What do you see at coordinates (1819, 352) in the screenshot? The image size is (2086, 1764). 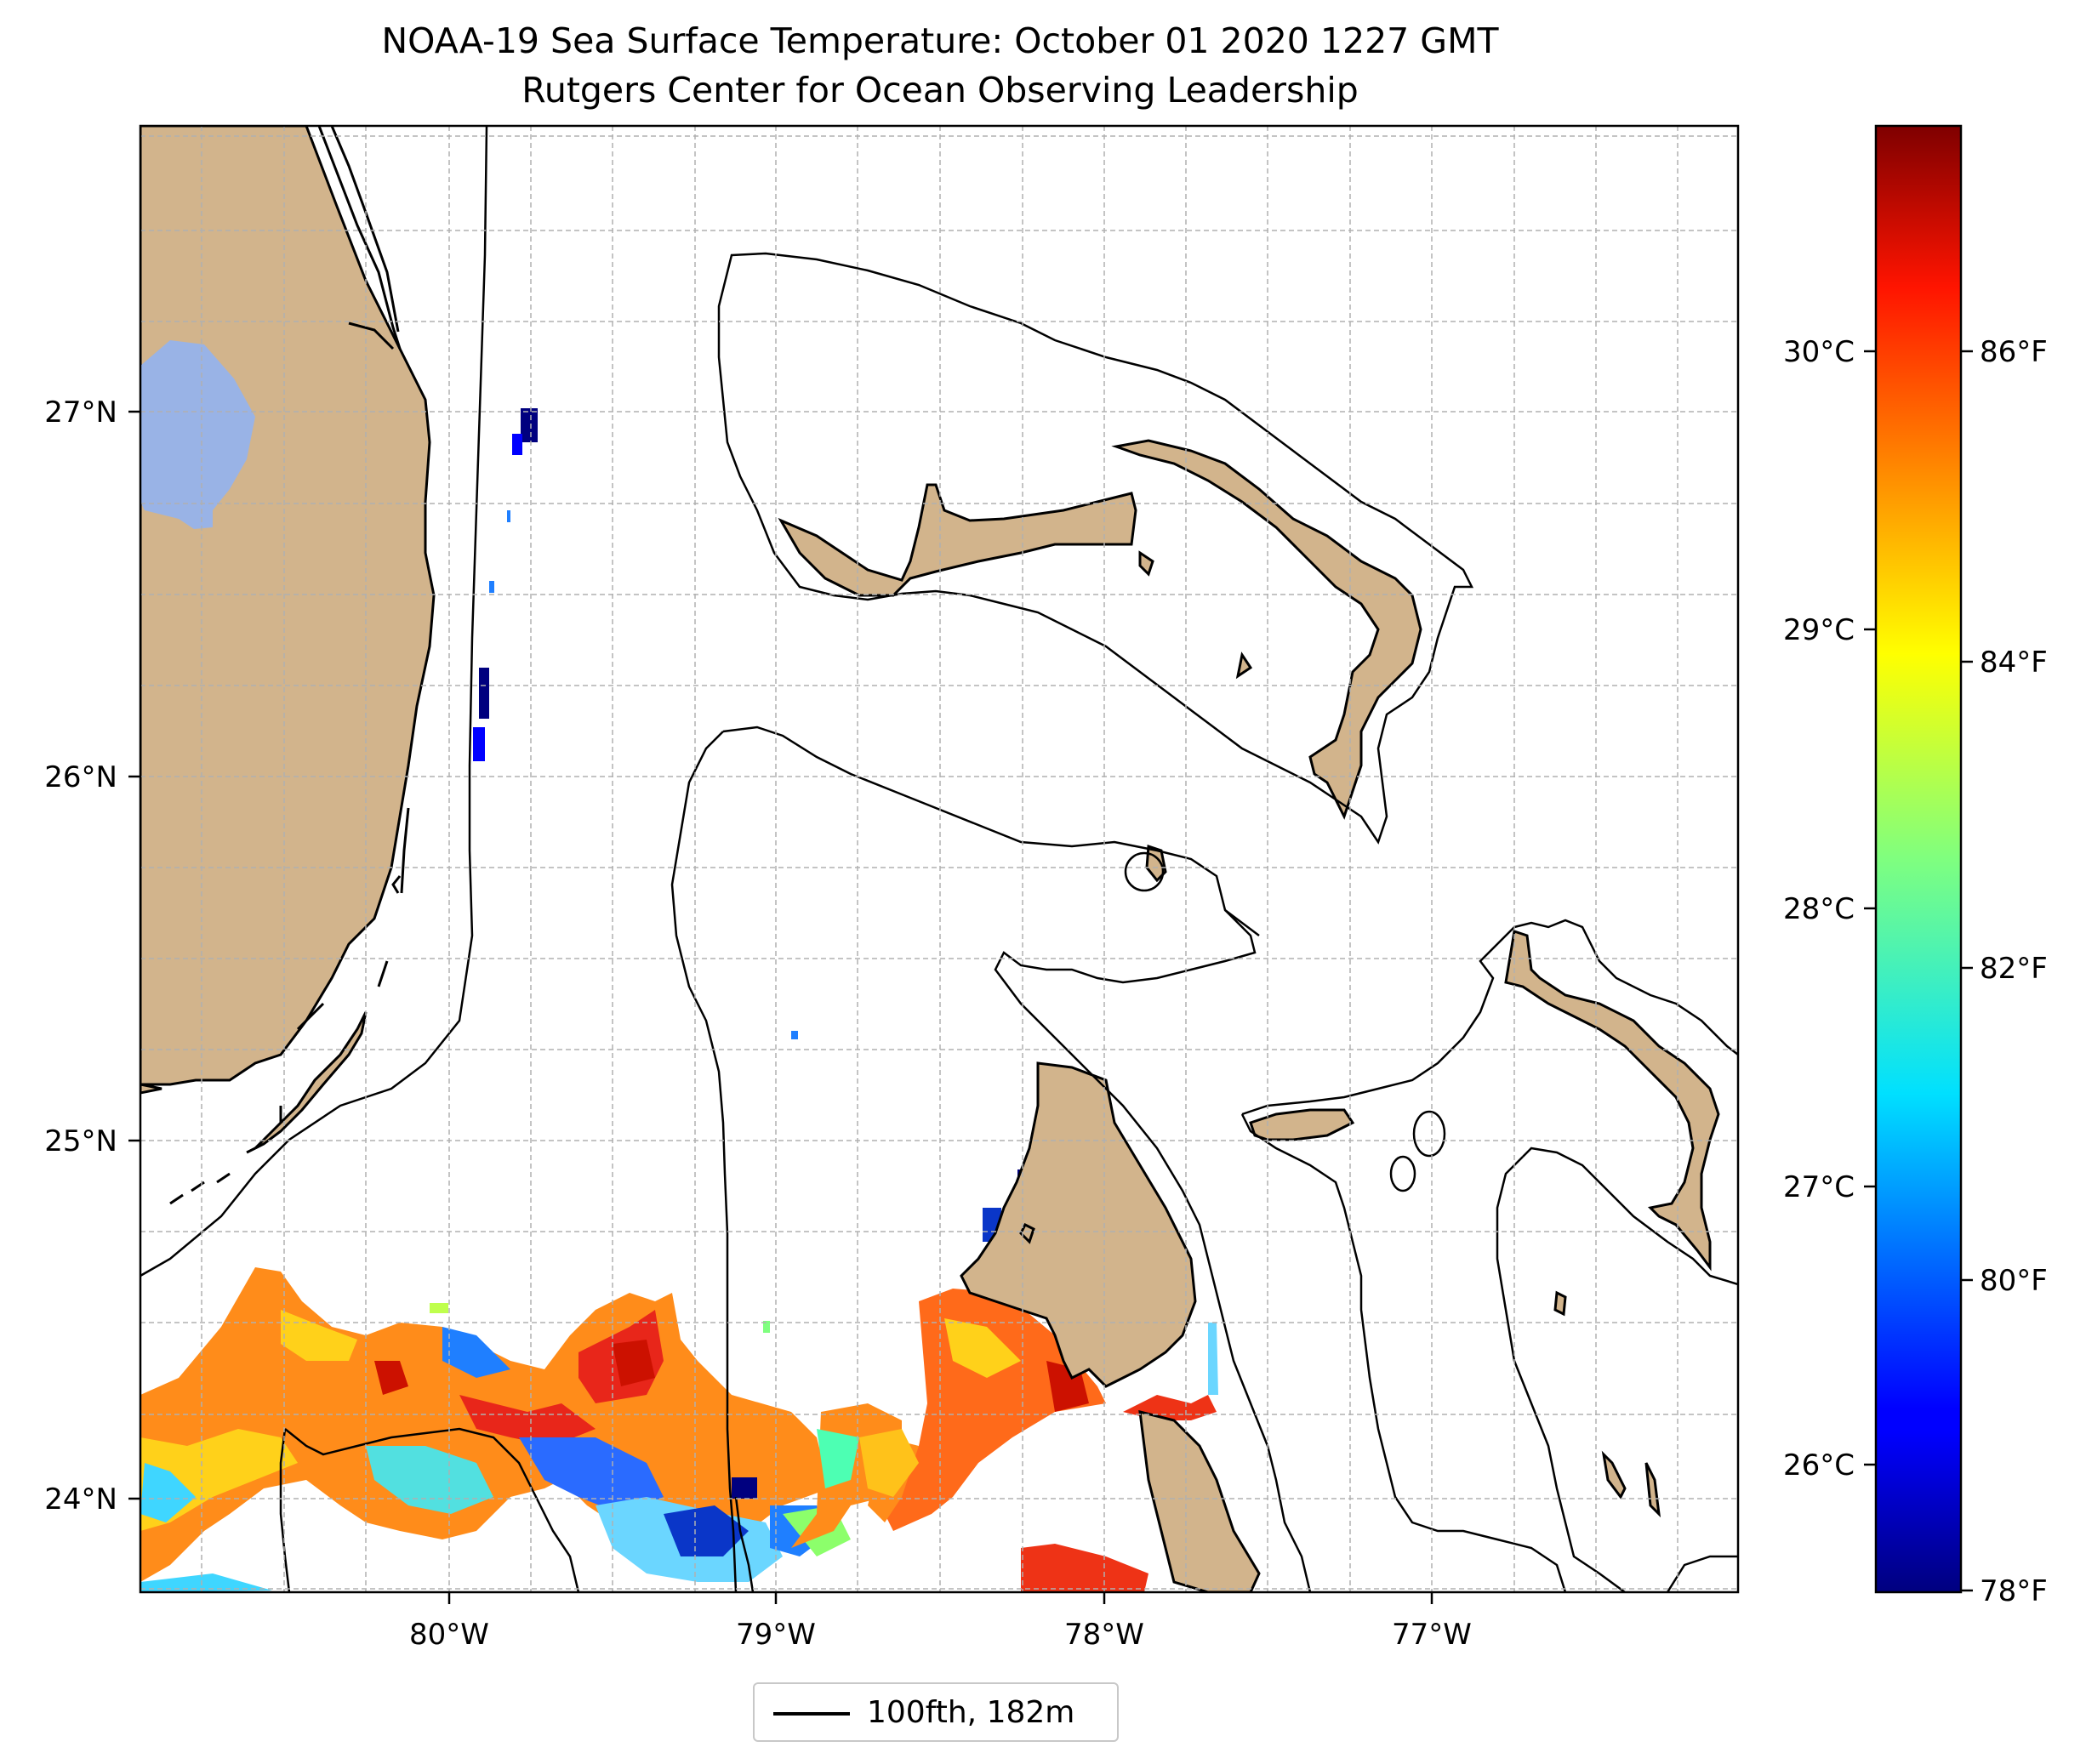 I see `colorbar-celsius-label: 30°C` at bounding box center [1819, 352].